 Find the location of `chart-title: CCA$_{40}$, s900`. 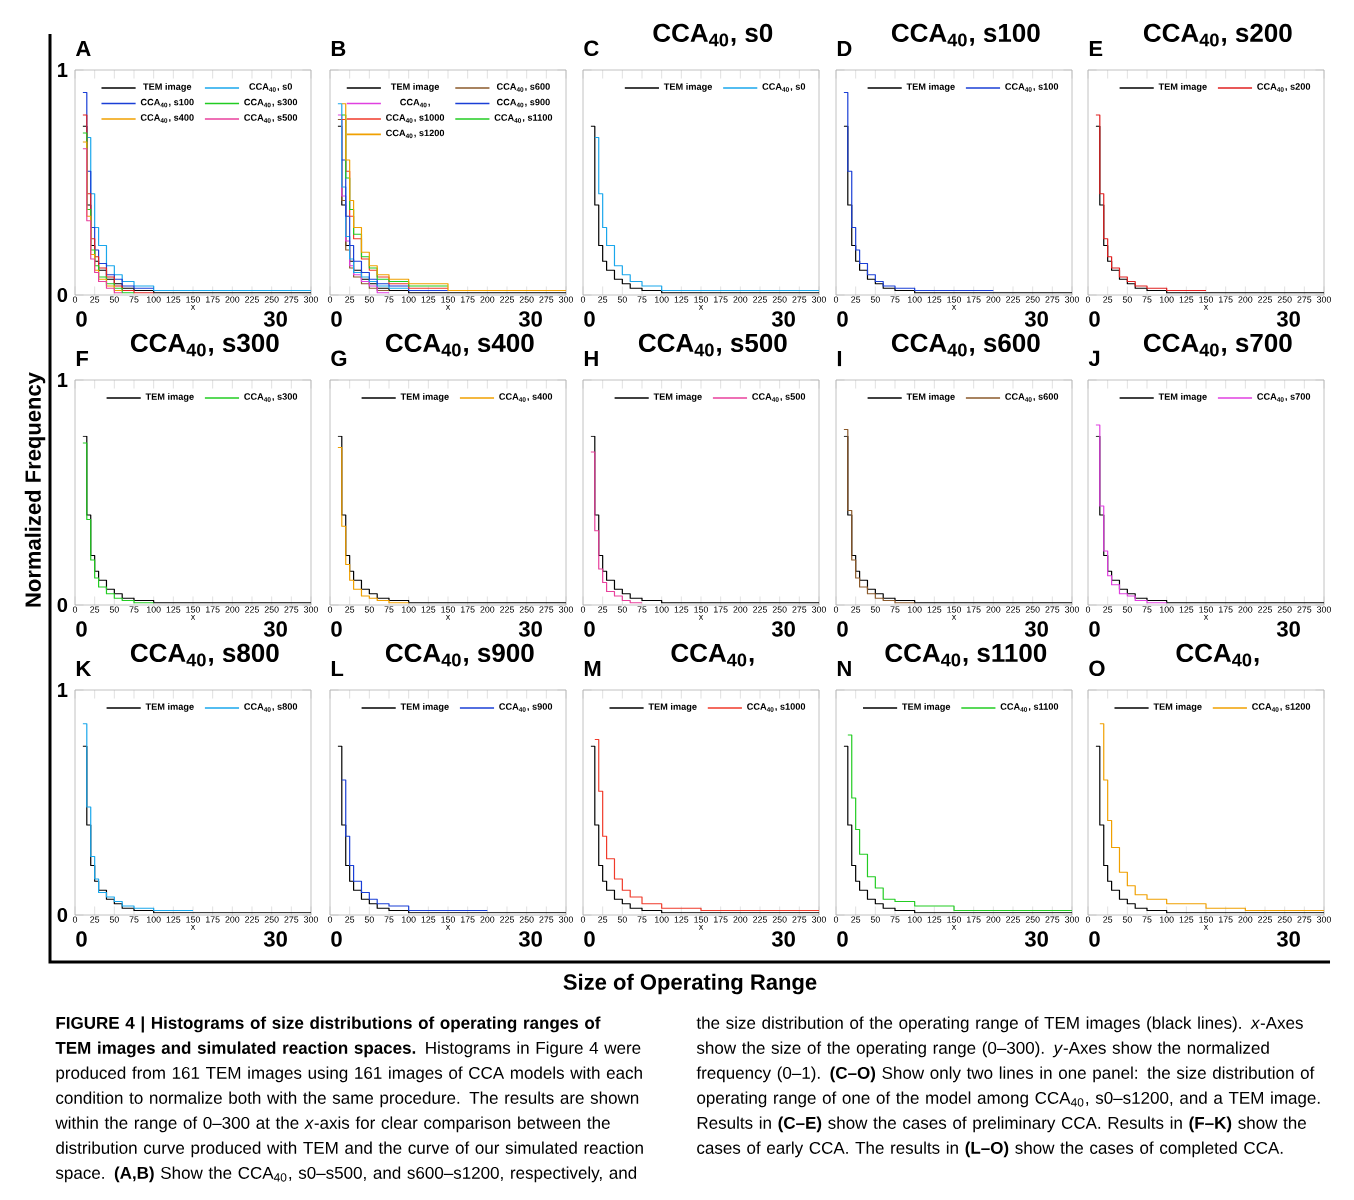

chart-title: CCA$_{40}$, s900 is located at coordinates (459, 655).